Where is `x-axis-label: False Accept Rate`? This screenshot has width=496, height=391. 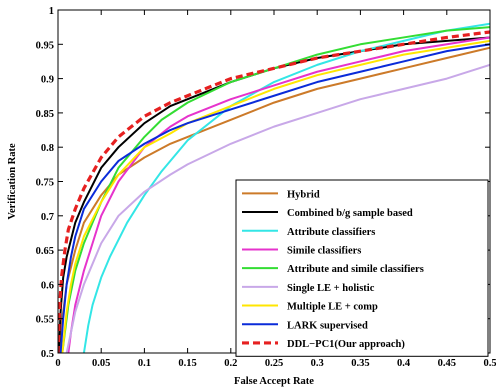 x-axis-label: False Accept Rate is located at coordinates (274, 381).